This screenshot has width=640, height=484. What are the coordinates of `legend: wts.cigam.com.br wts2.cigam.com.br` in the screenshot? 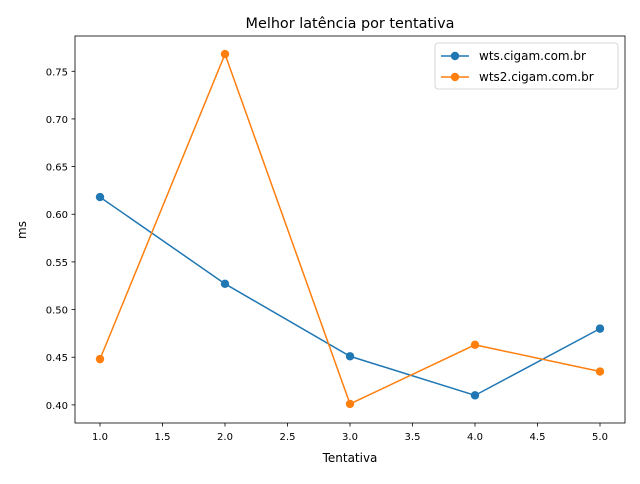 It's located at (526, 66).